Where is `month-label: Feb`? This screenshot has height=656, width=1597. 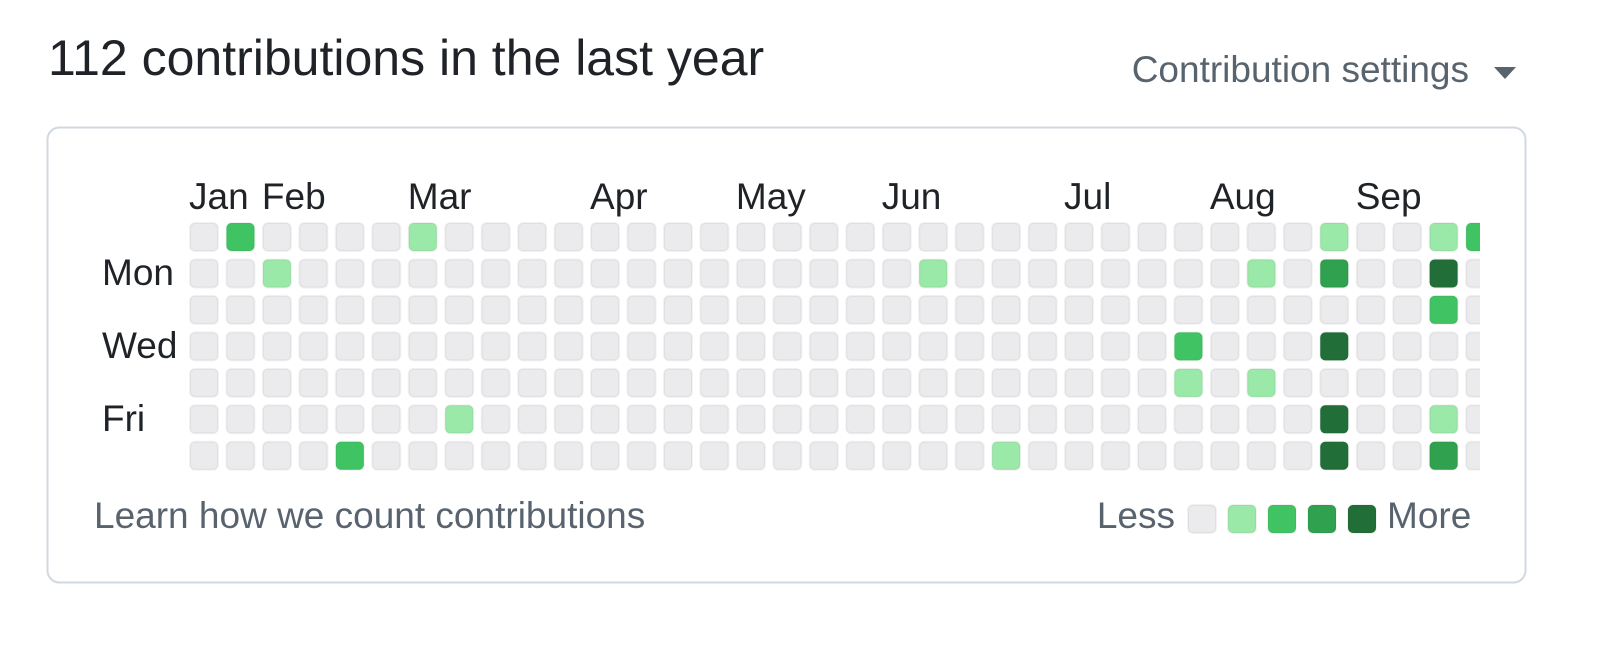
month-label: Feb is located at coordinates (294, 196).